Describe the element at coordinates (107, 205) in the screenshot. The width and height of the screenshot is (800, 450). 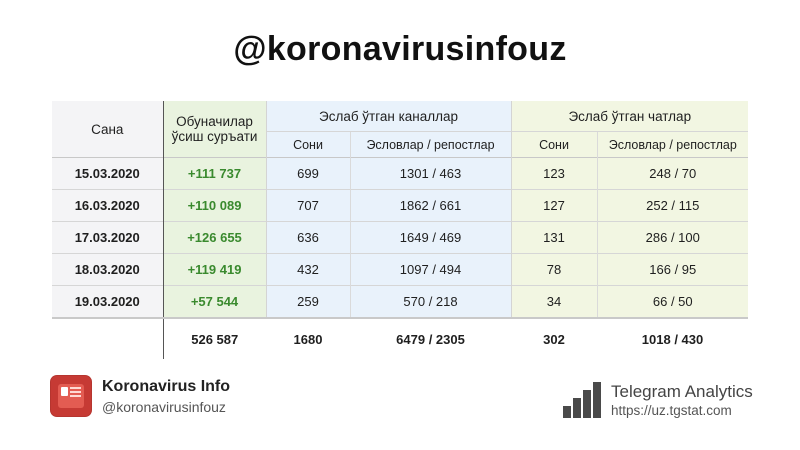
I see `row-date: 16.03.2020` at that location.